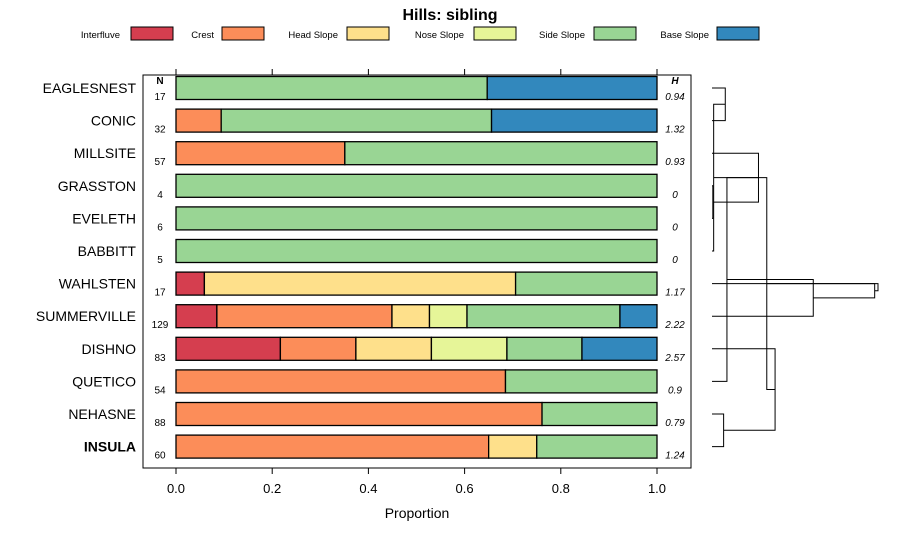  Describe the element at coordinates (243, 33) in the screenshot. I see `legend-swatch-crest` at that location.